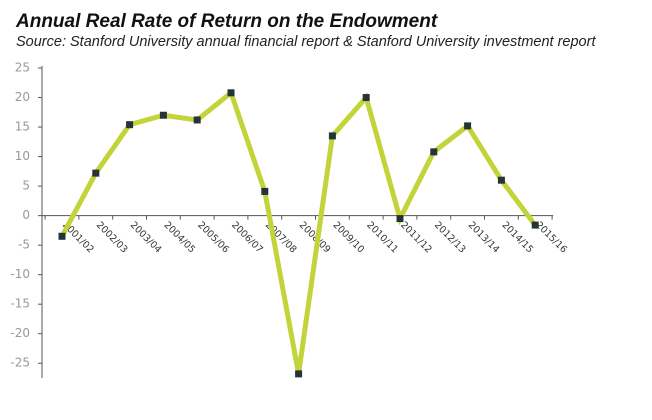 This screenshot has height=420, width=652. I want to click on y-tick-label: 10, so click(22, 156).